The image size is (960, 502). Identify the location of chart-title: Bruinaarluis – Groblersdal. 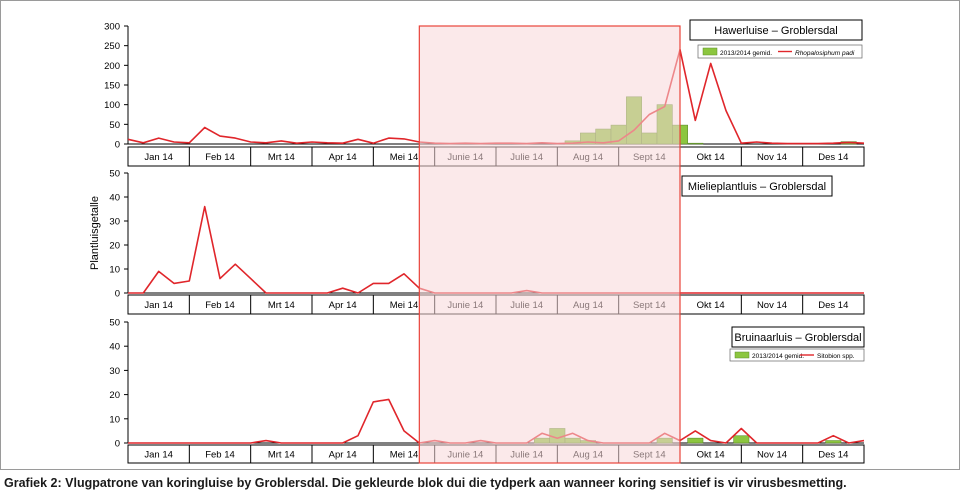
(797, 338).